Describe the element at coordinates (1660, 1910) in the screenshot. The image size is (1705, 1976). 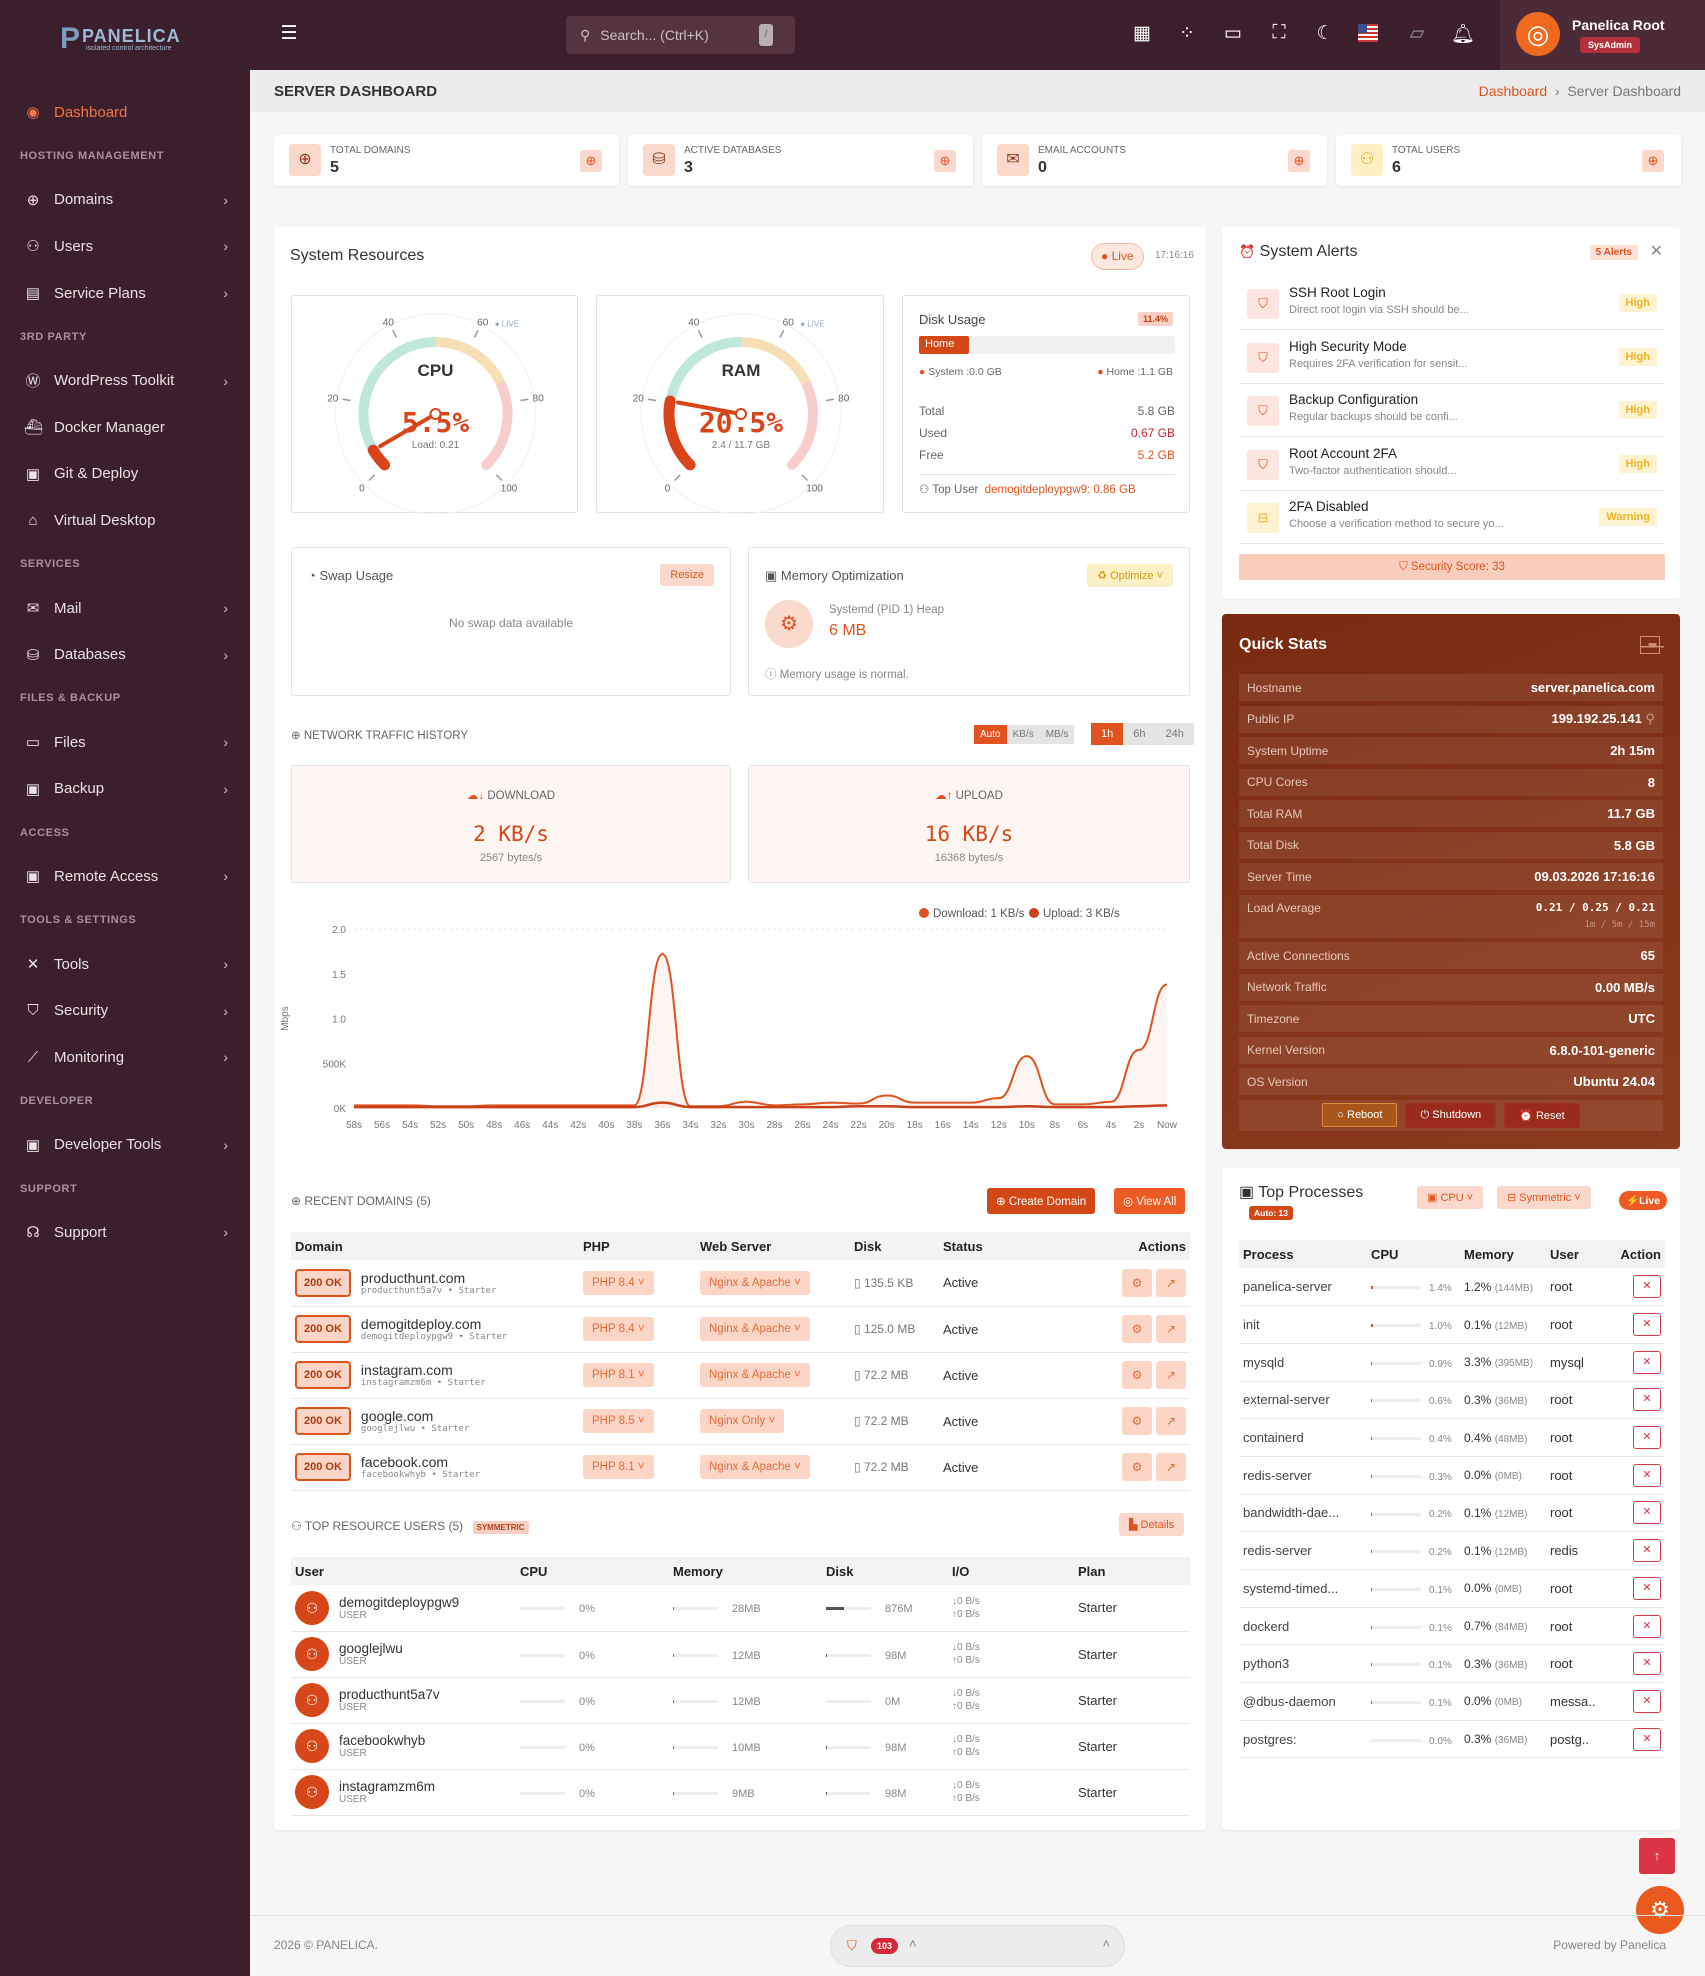
I see `settings-fab-button: ⚙` at that location.